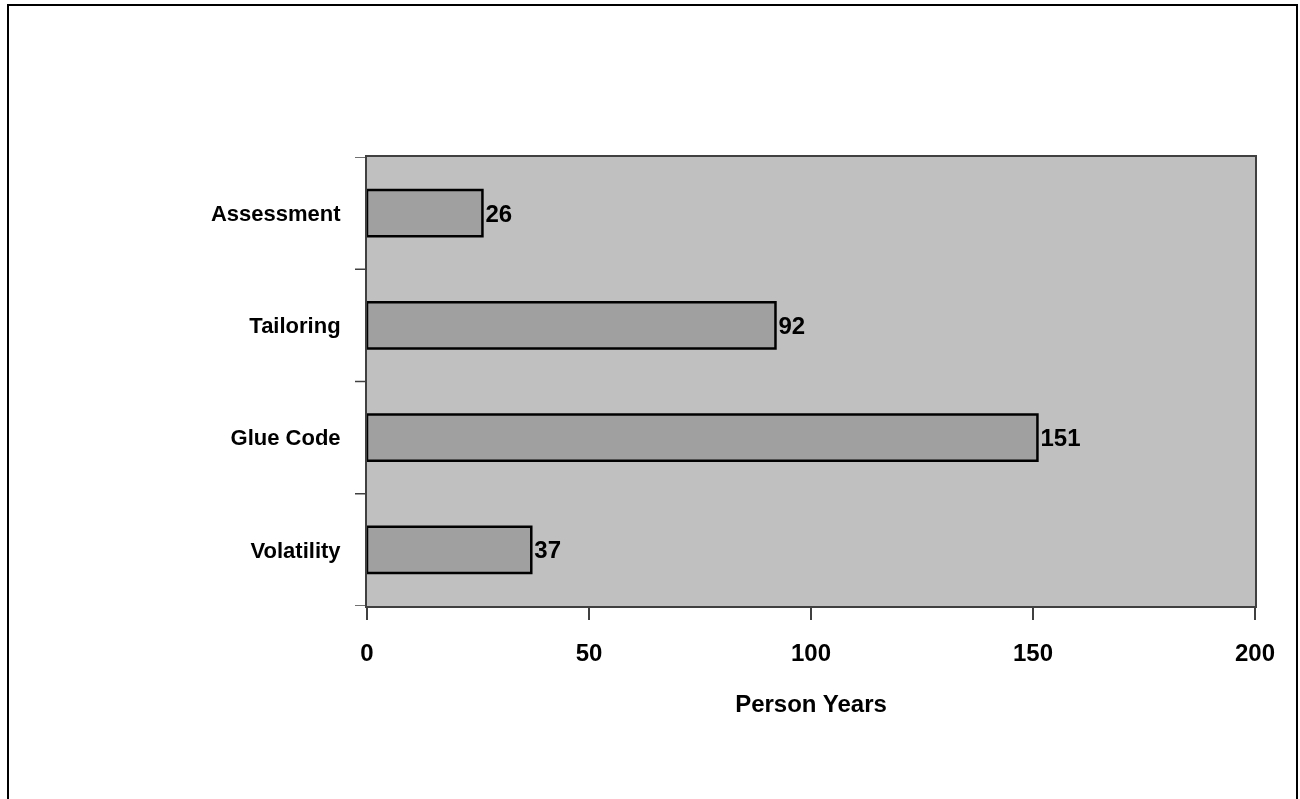  Describe the element at coordinates (589, 652) in the screenshot. I see `x-tick-label: 50` at that location.